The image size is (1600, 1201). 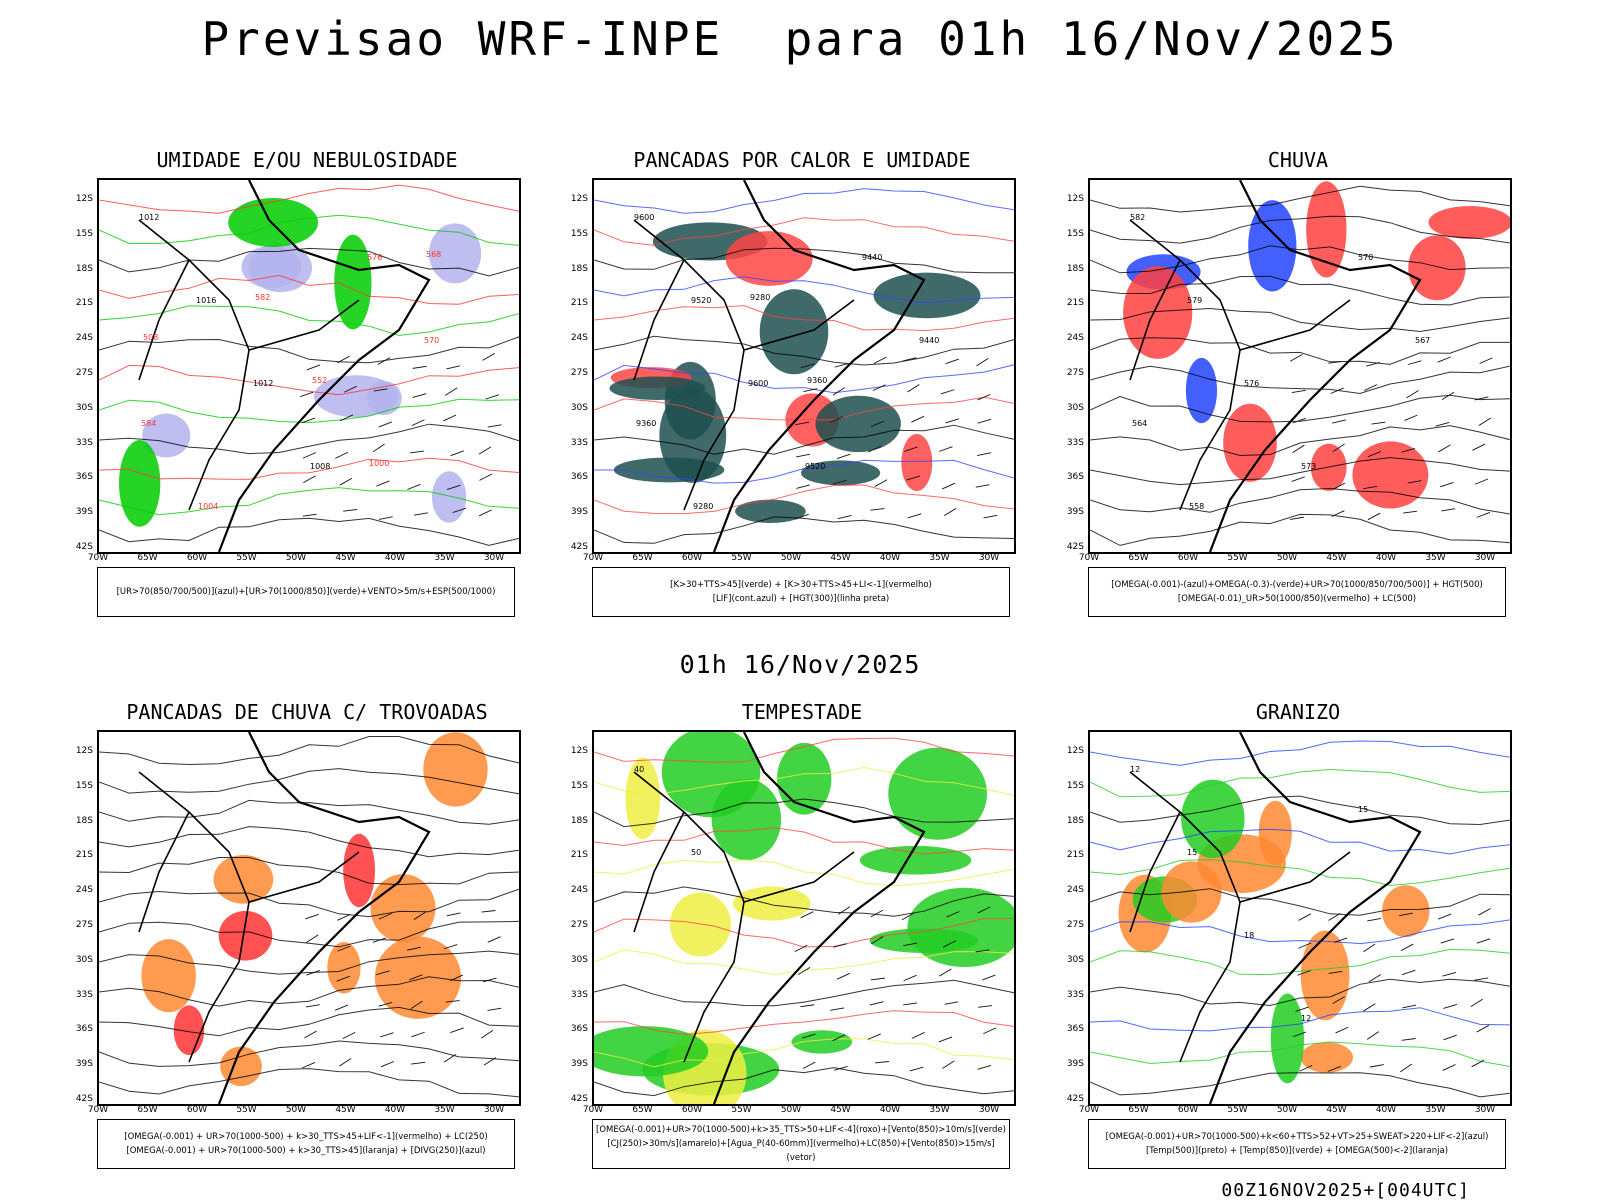 I want to click on latitude-label: 21S, so click(x=579, y=303).